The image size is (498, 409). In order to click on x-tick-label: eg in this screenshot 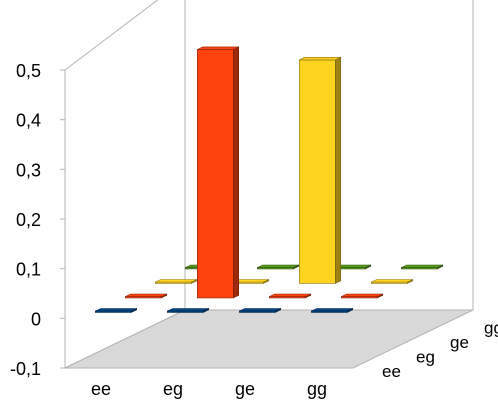, I will do `click(173, 389)`.